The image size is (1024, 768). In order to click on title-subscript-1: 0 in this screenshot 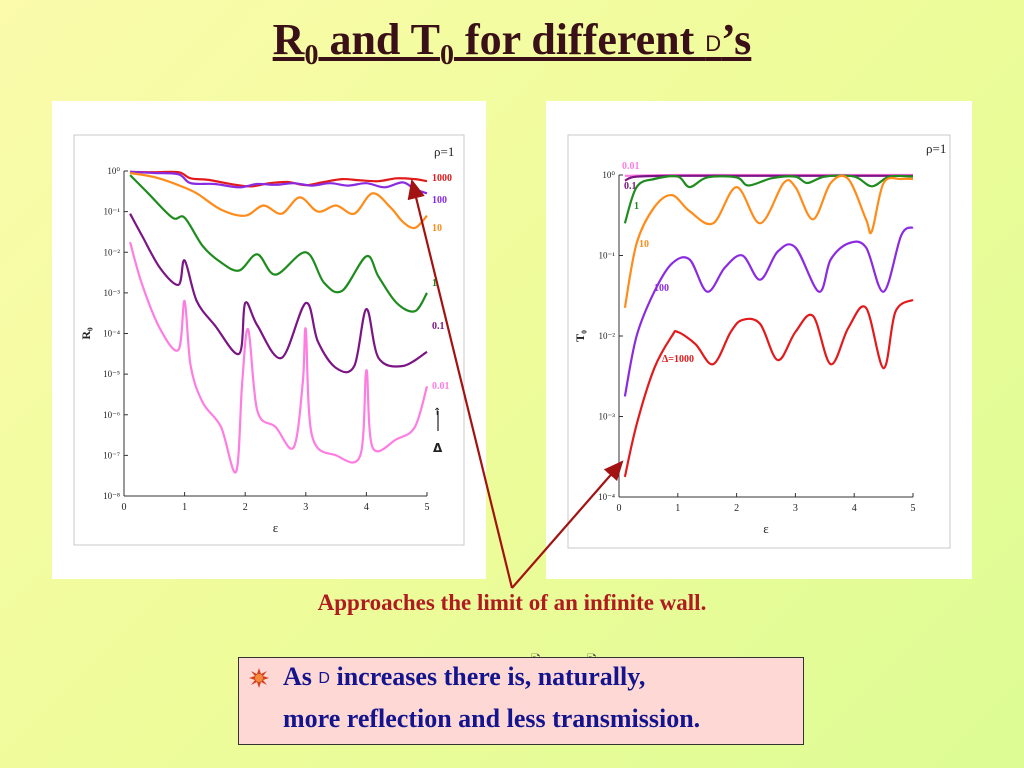, I will do `click(446, 55)`.